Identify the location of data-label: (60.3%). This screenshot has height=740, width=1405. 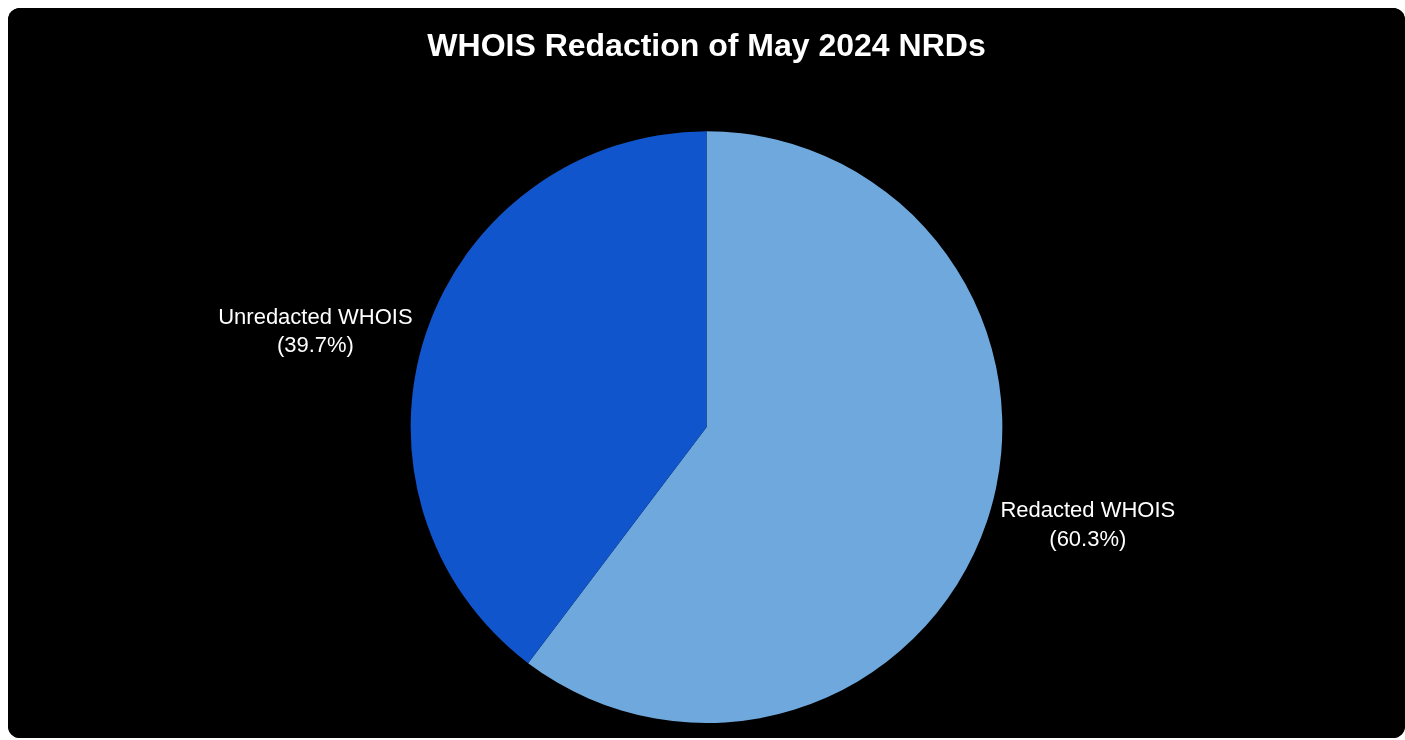
(1088, 538).